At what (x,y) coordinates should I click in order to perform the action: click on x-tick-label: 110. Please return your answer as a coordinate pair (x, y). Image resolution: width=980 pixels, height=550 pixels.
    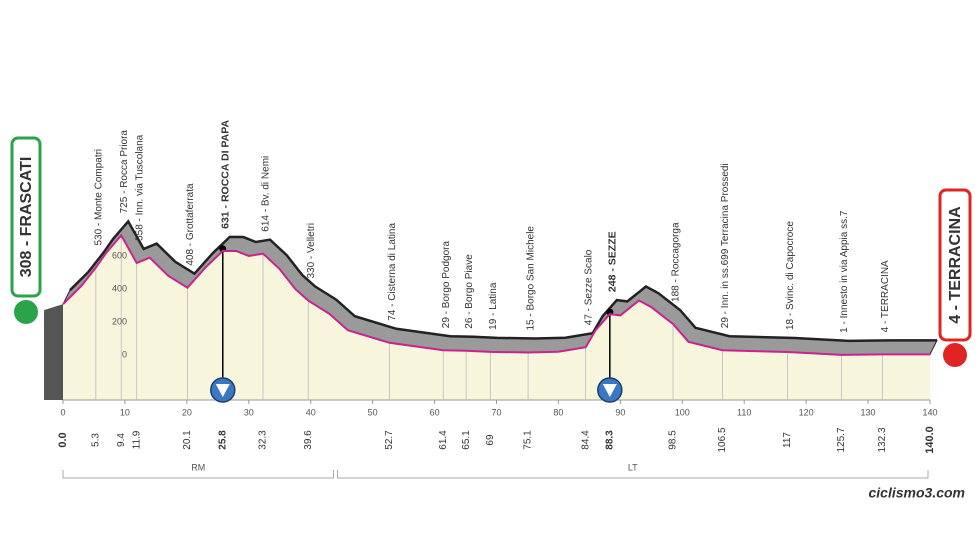
    Looking at the image, I should click on (744, 412).